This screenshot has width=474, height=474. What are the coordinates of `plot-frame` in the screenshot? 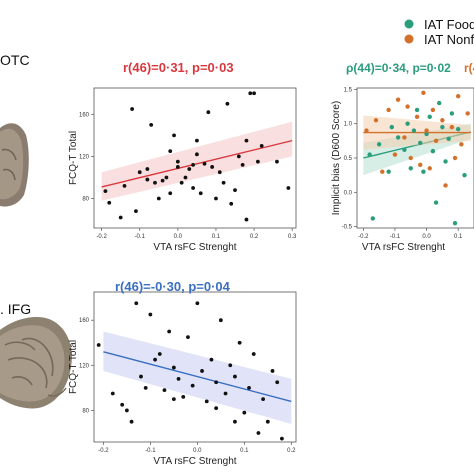 It's located at (195, 158).